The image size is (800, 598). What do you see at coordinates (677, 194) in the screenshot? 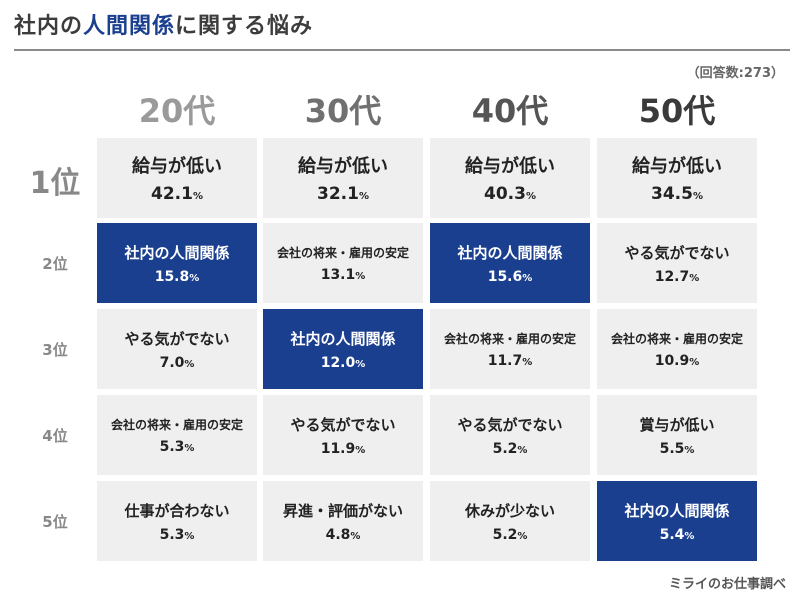
I see `cell-value: 34.5%` at bounding box center [677, 194].